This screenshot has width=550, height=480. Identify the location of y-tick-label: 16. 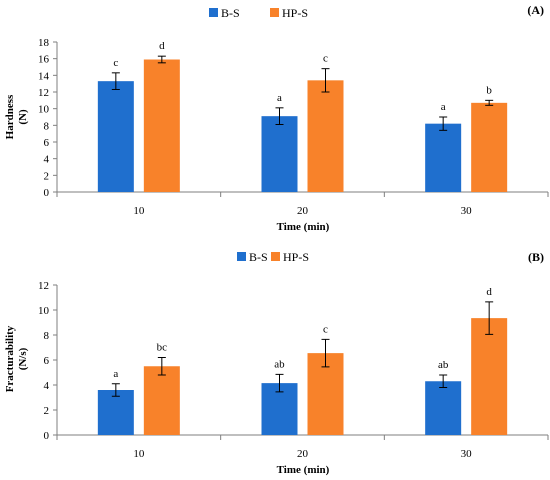
(44, 60).